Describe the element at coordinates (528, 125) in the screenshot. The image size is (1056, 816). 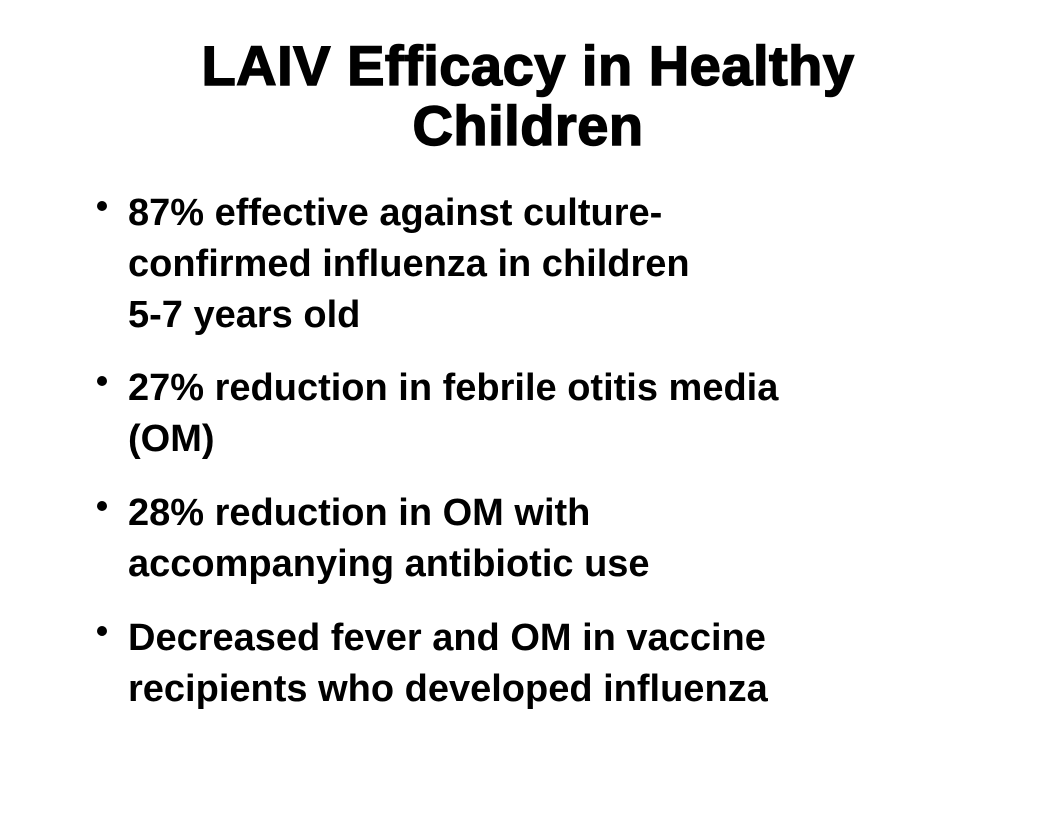
I see `slide-title: Children` at that location.